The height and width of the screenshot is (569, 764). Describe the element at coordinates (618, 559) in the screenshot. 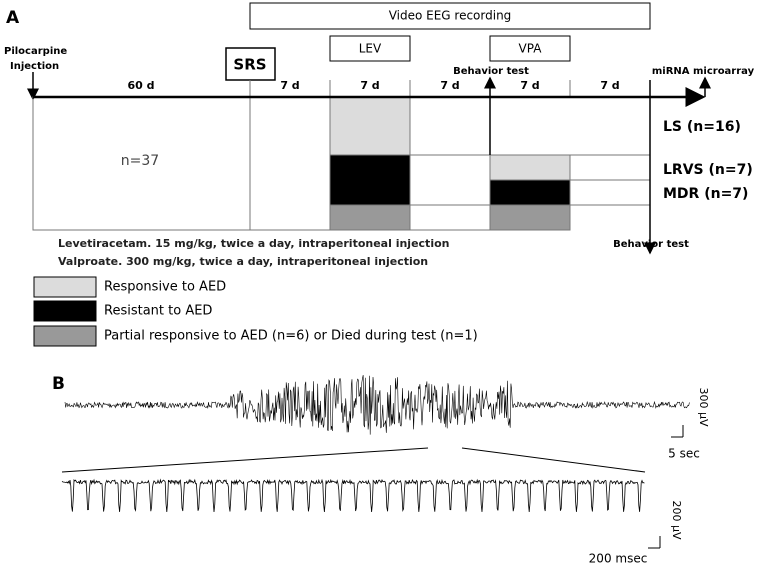

I see `scale-label: 200 msec` at that location.